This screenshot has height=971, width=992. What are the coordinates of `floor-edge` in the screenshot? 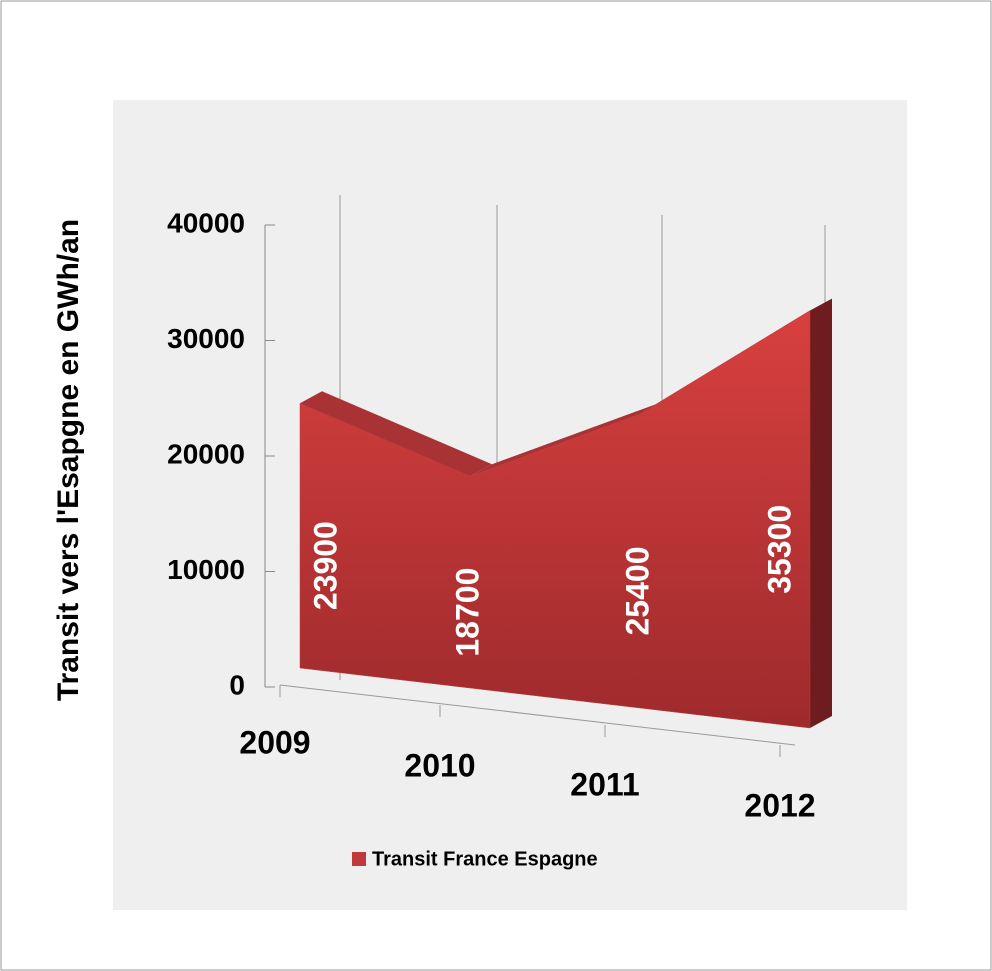 It's located at (537, 715).